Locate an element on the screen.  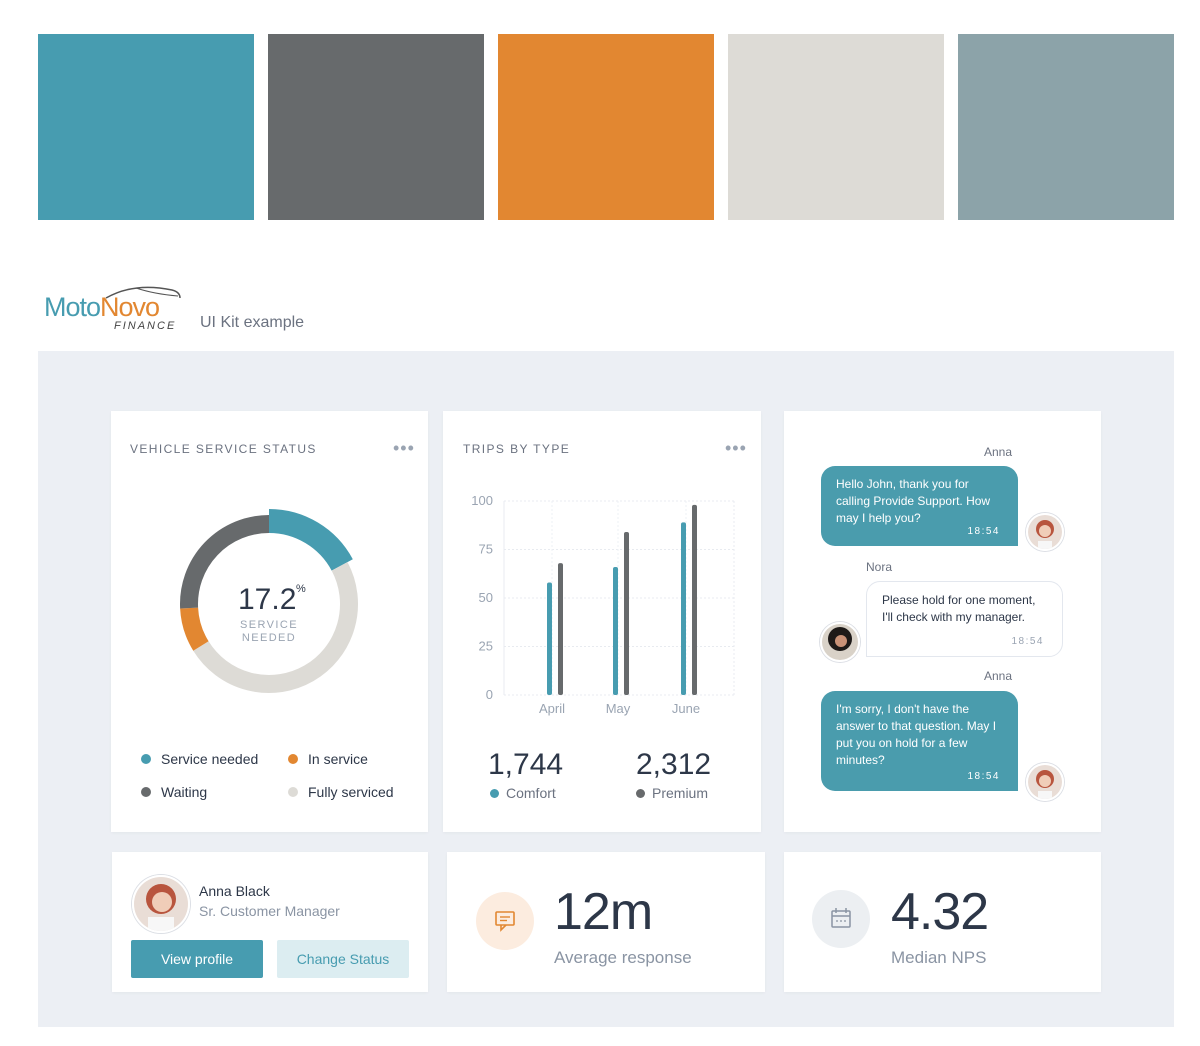
nps-card: 4.32 Median NPS is located at coordinates (942, 922).